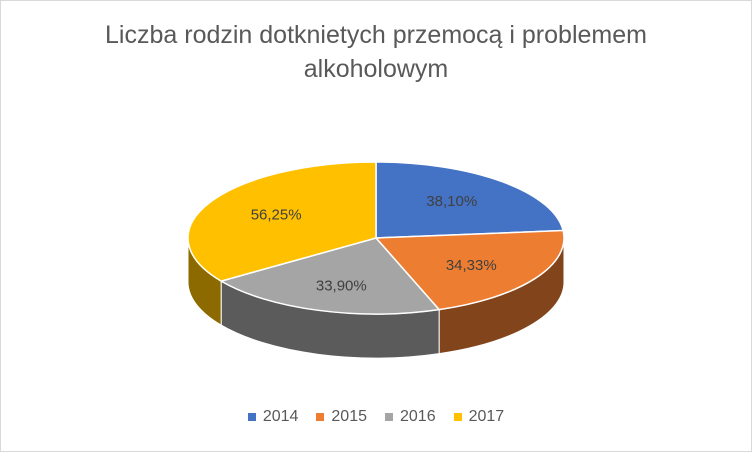 This screenshot has width=752, height=452. What do you see at coordinates (389, 417) in the screenshot?
I see `legend-swatch-2016` at bounding box center [389, 417].